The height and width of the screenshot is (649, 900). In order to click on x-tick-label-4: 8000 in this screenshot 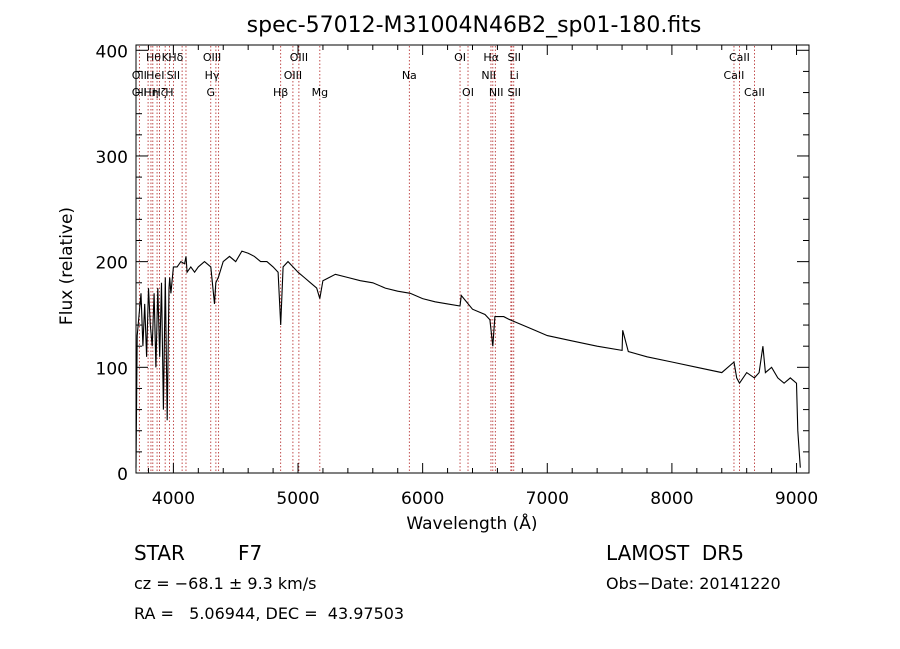, I will do `click(671, 499)`.